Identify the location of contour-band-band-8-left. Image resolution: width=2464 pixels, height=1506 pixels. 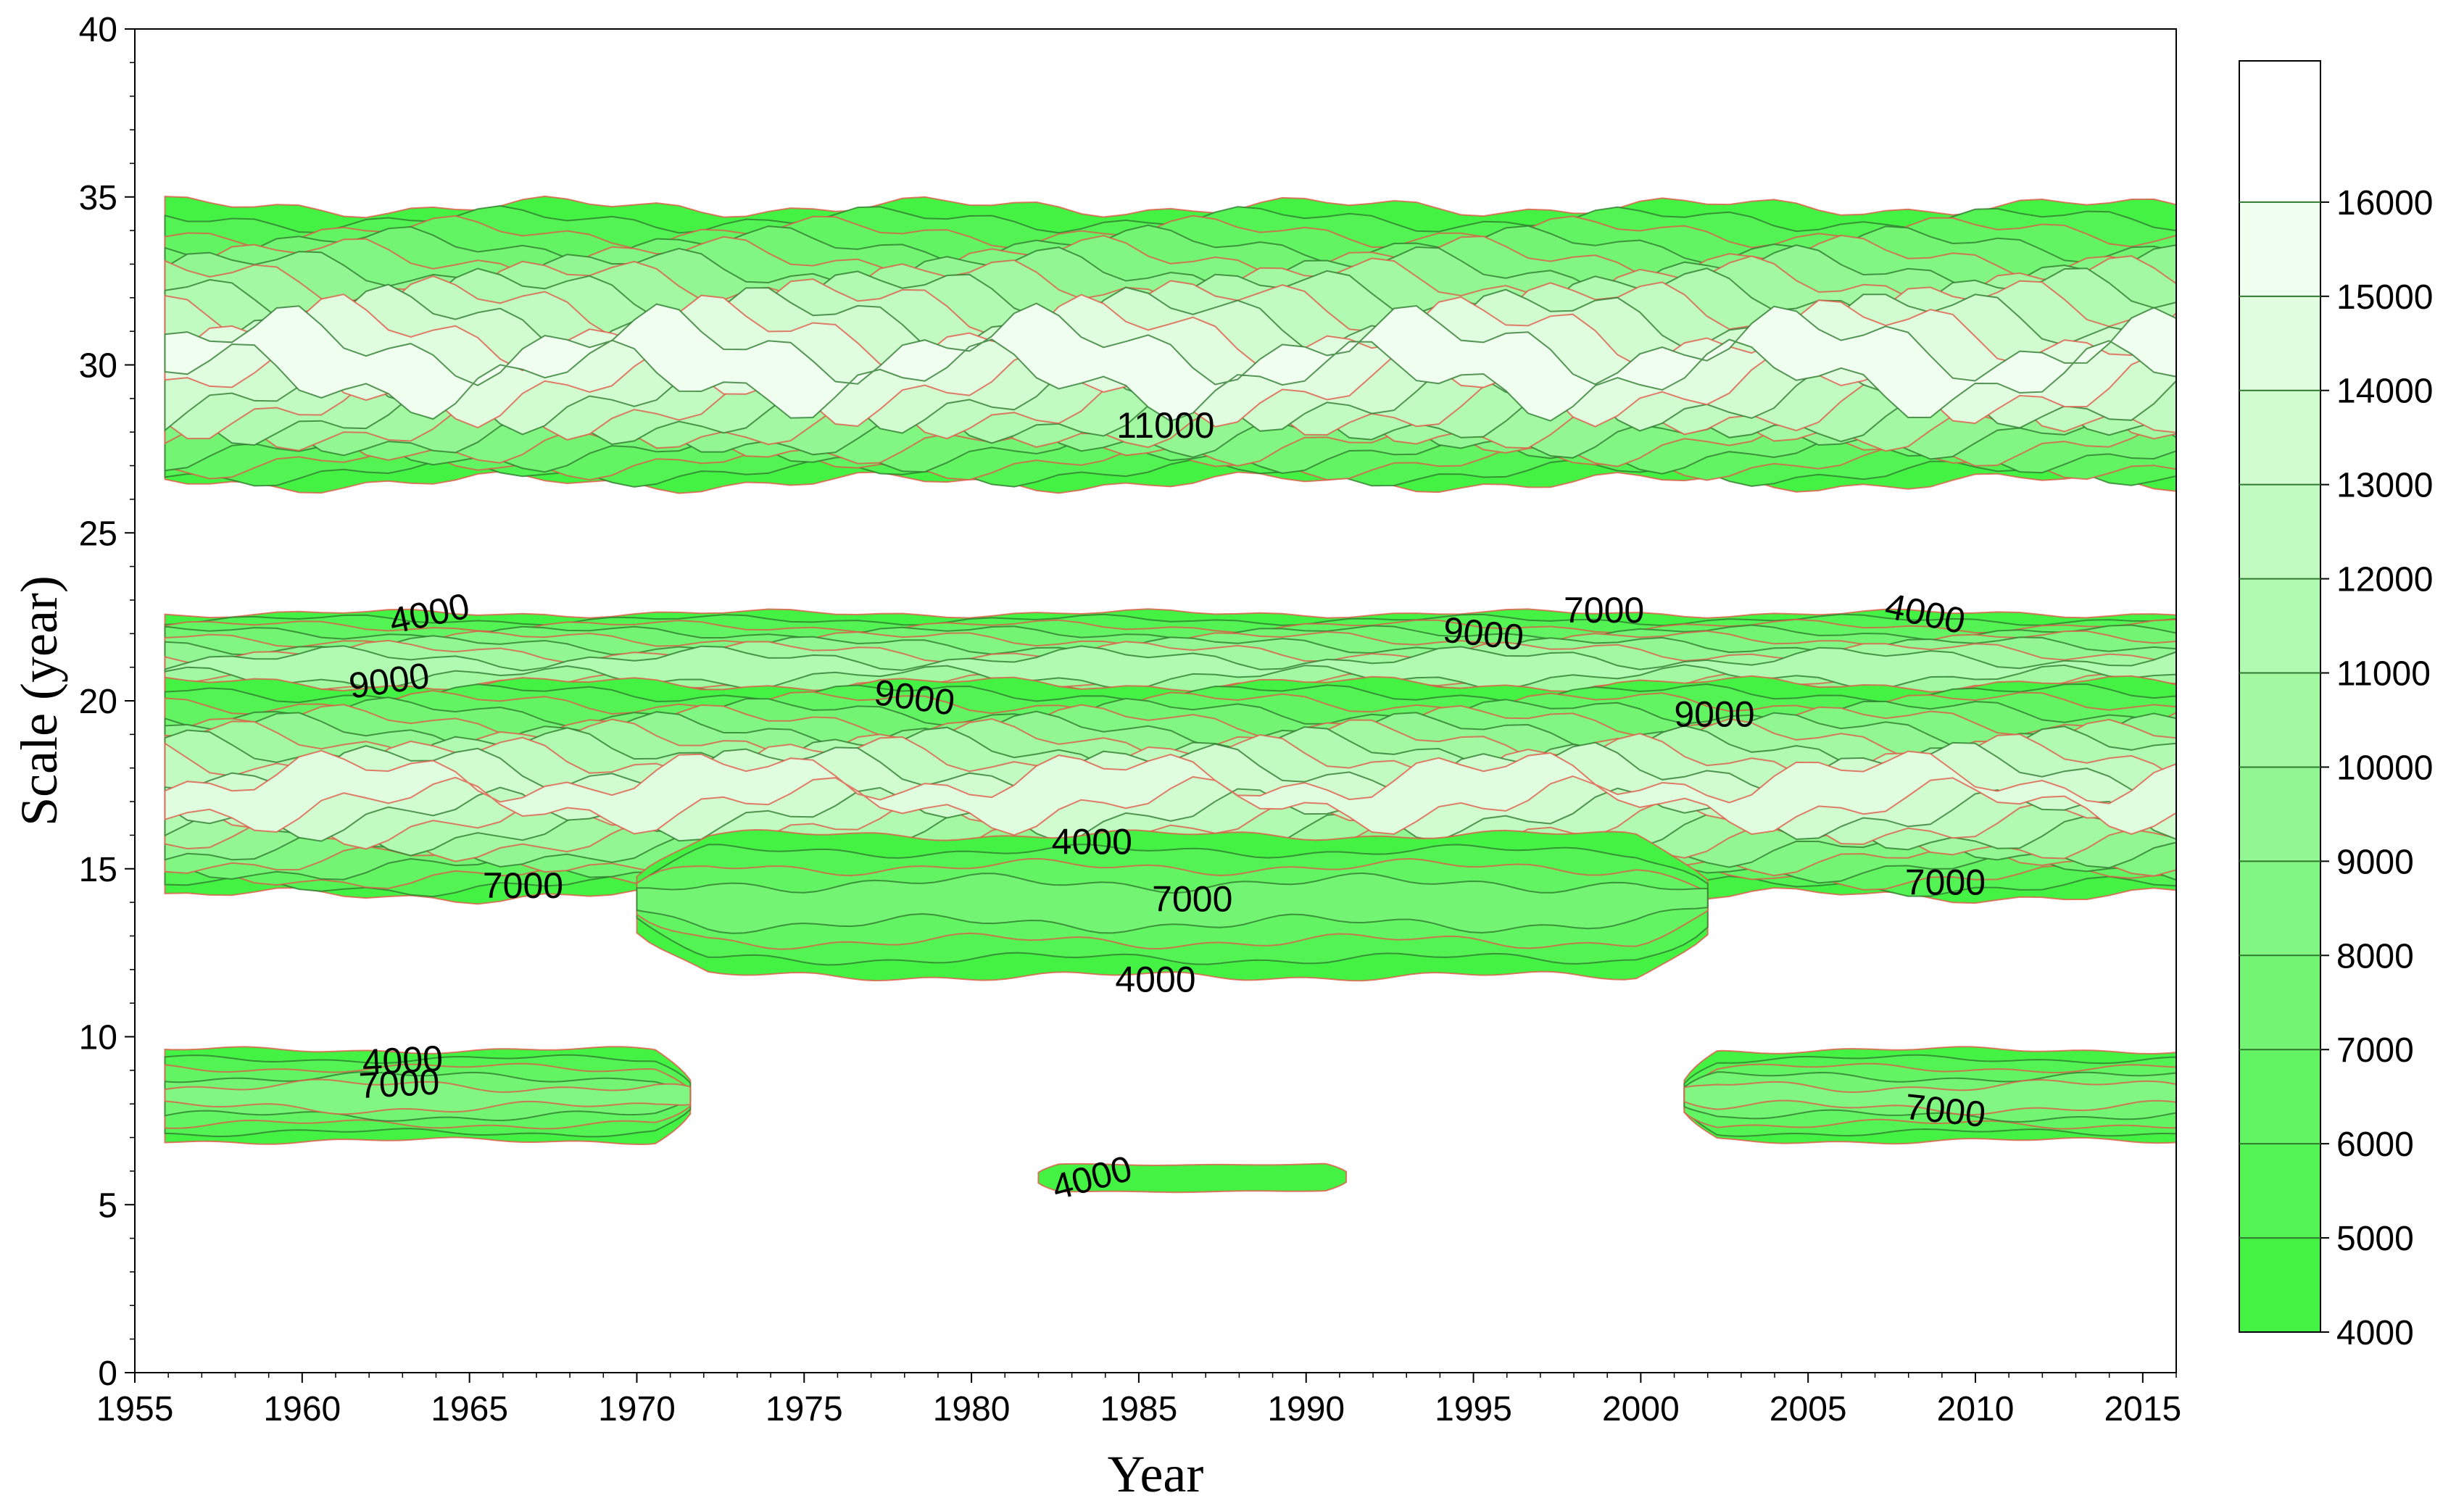
(428, 1095).